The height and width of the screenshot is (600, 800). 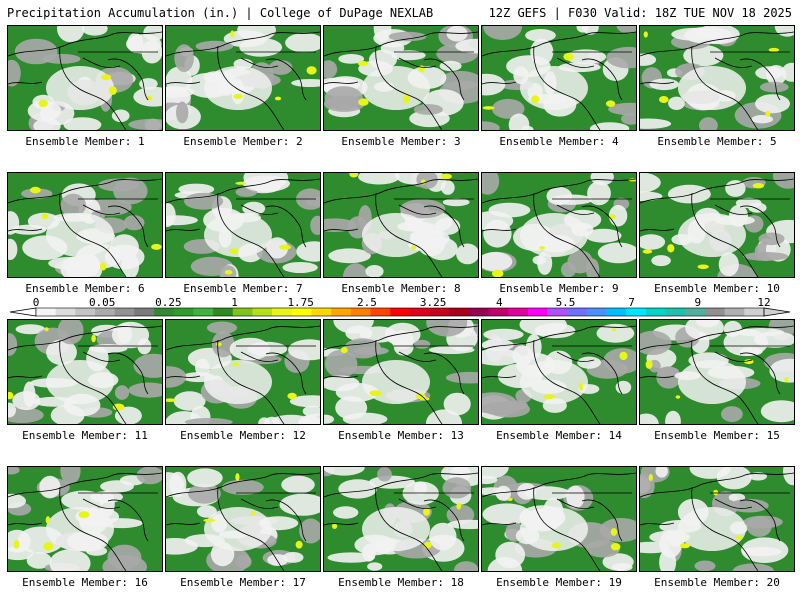 What do you see at coordinates (559, 582) in the screenshot?
I see `ensemble-member-caption: Ensemble Member: 19` at bounding box center [559, 582].